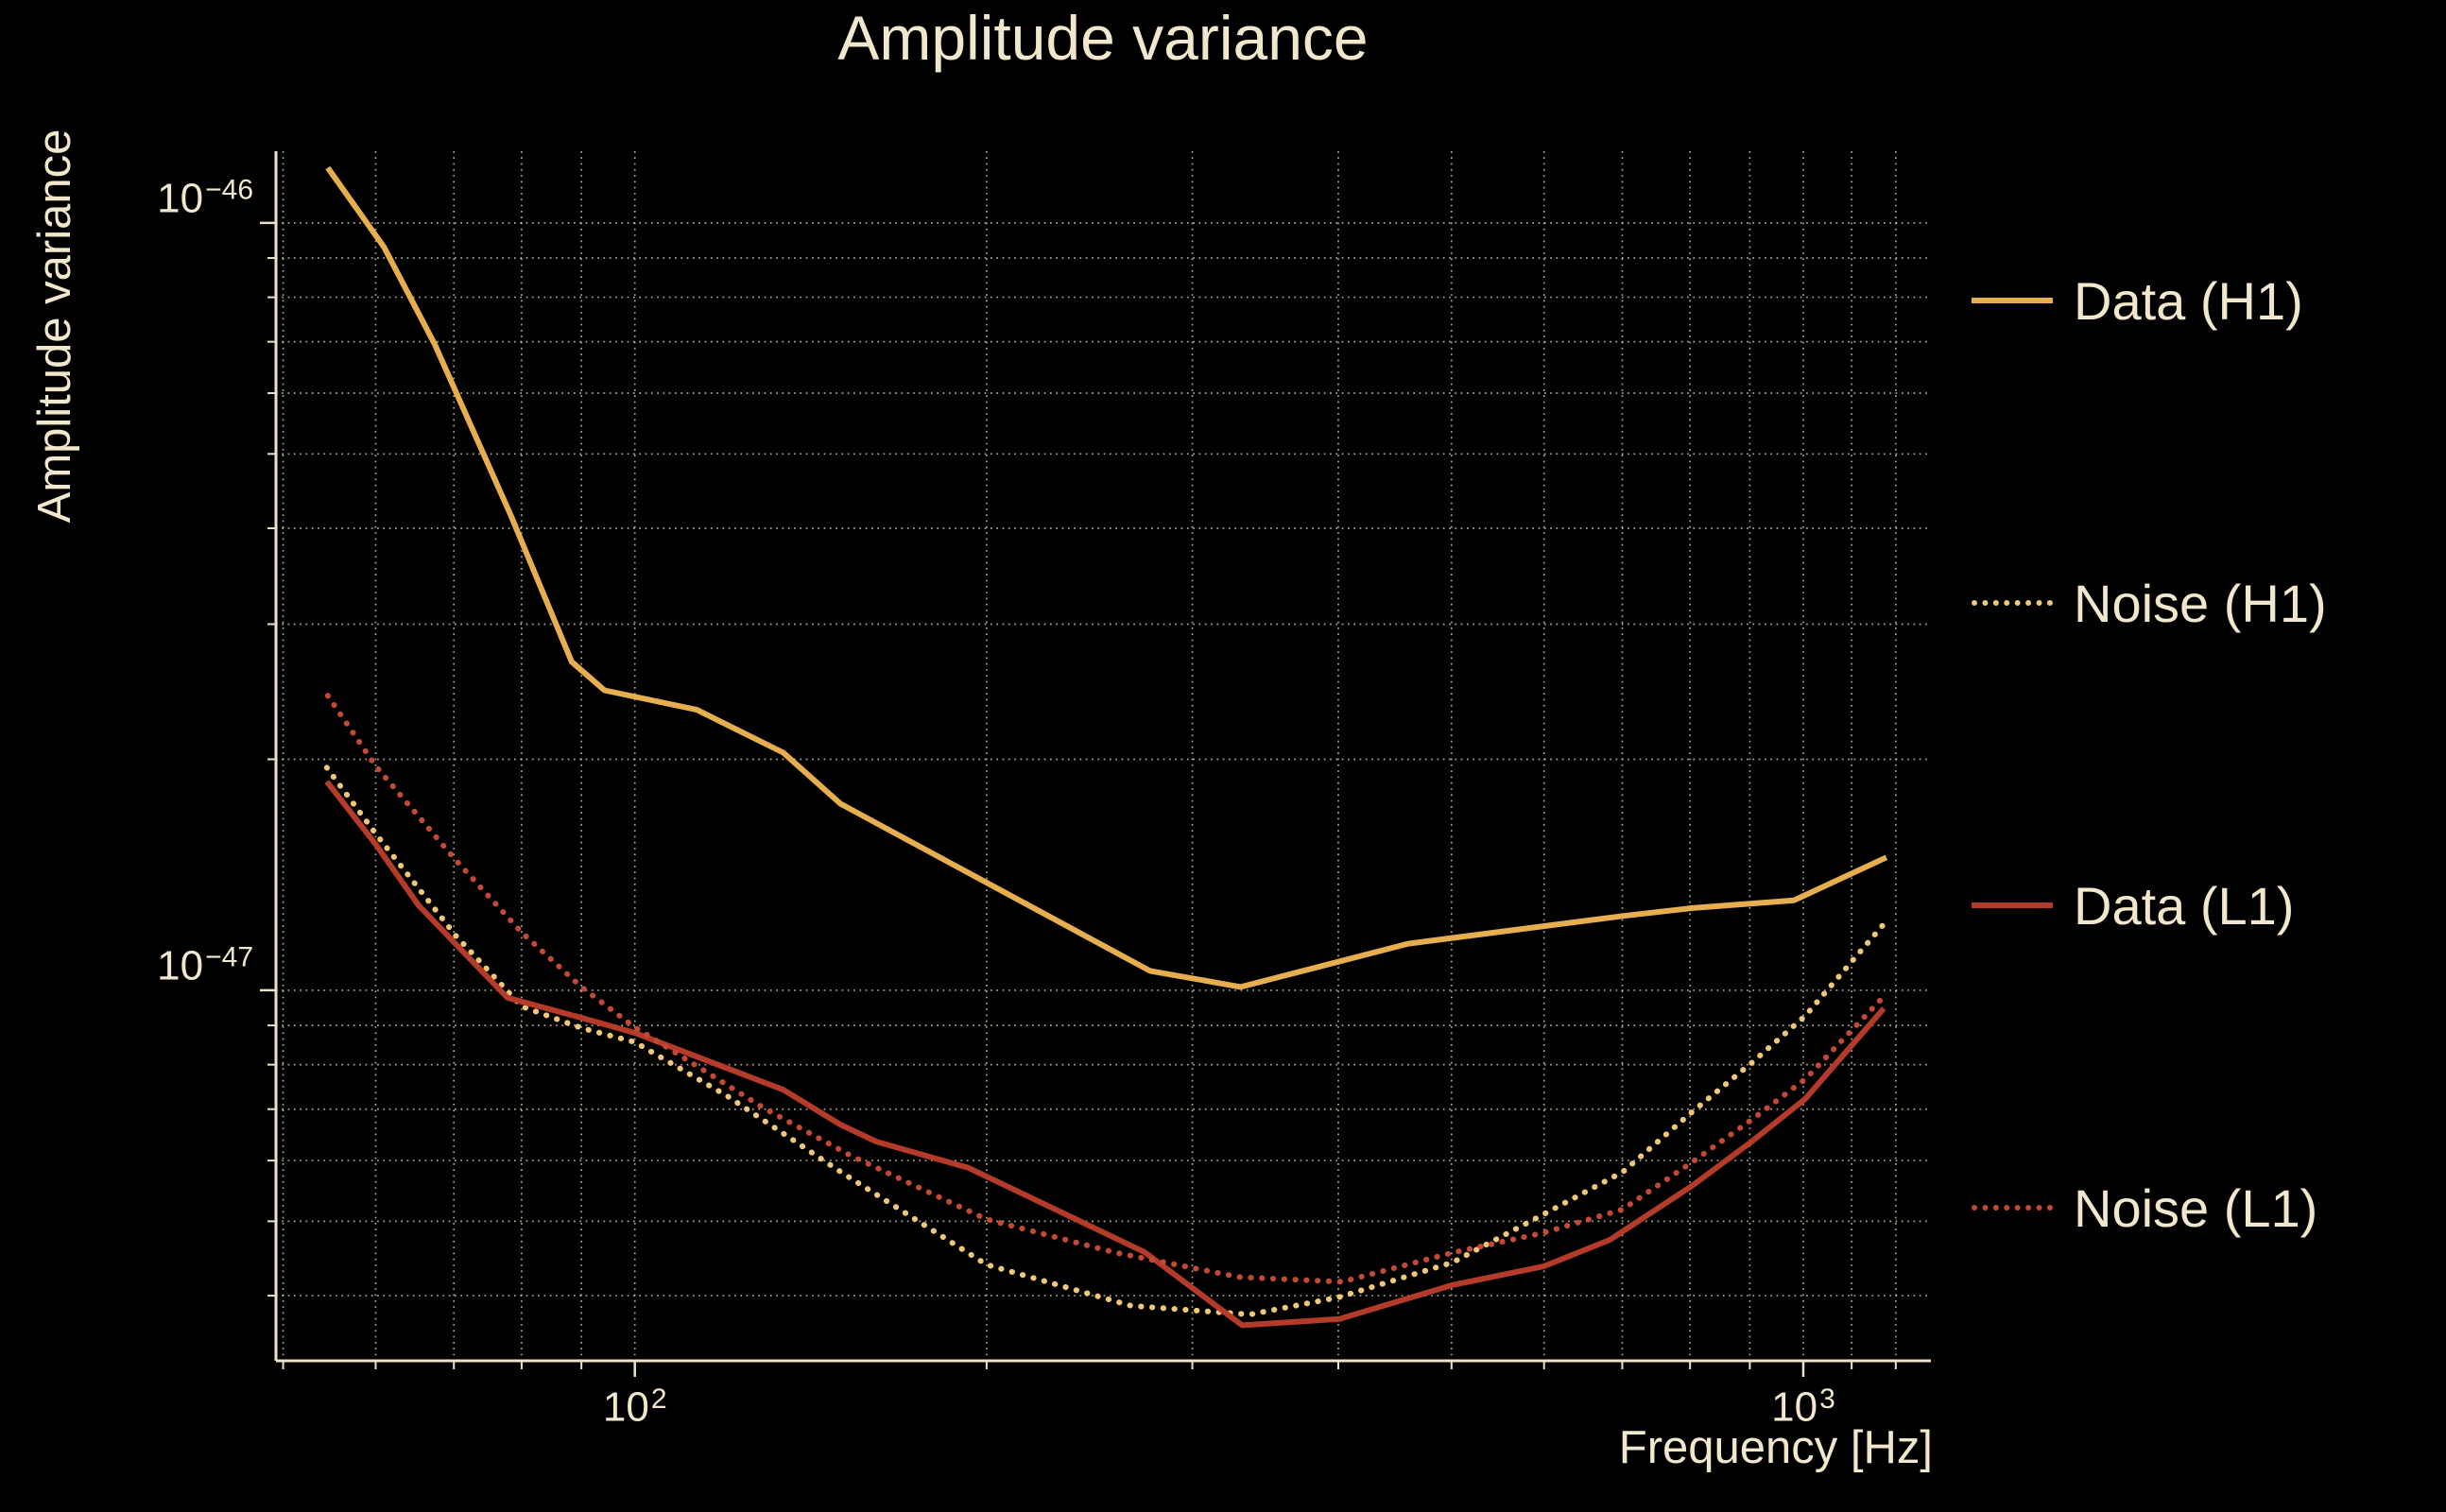  What do you see at coordinates (2012, 300) in the screenshot?
I see `legend-line-sample-data-h1` at bounding box center [2012, 300].